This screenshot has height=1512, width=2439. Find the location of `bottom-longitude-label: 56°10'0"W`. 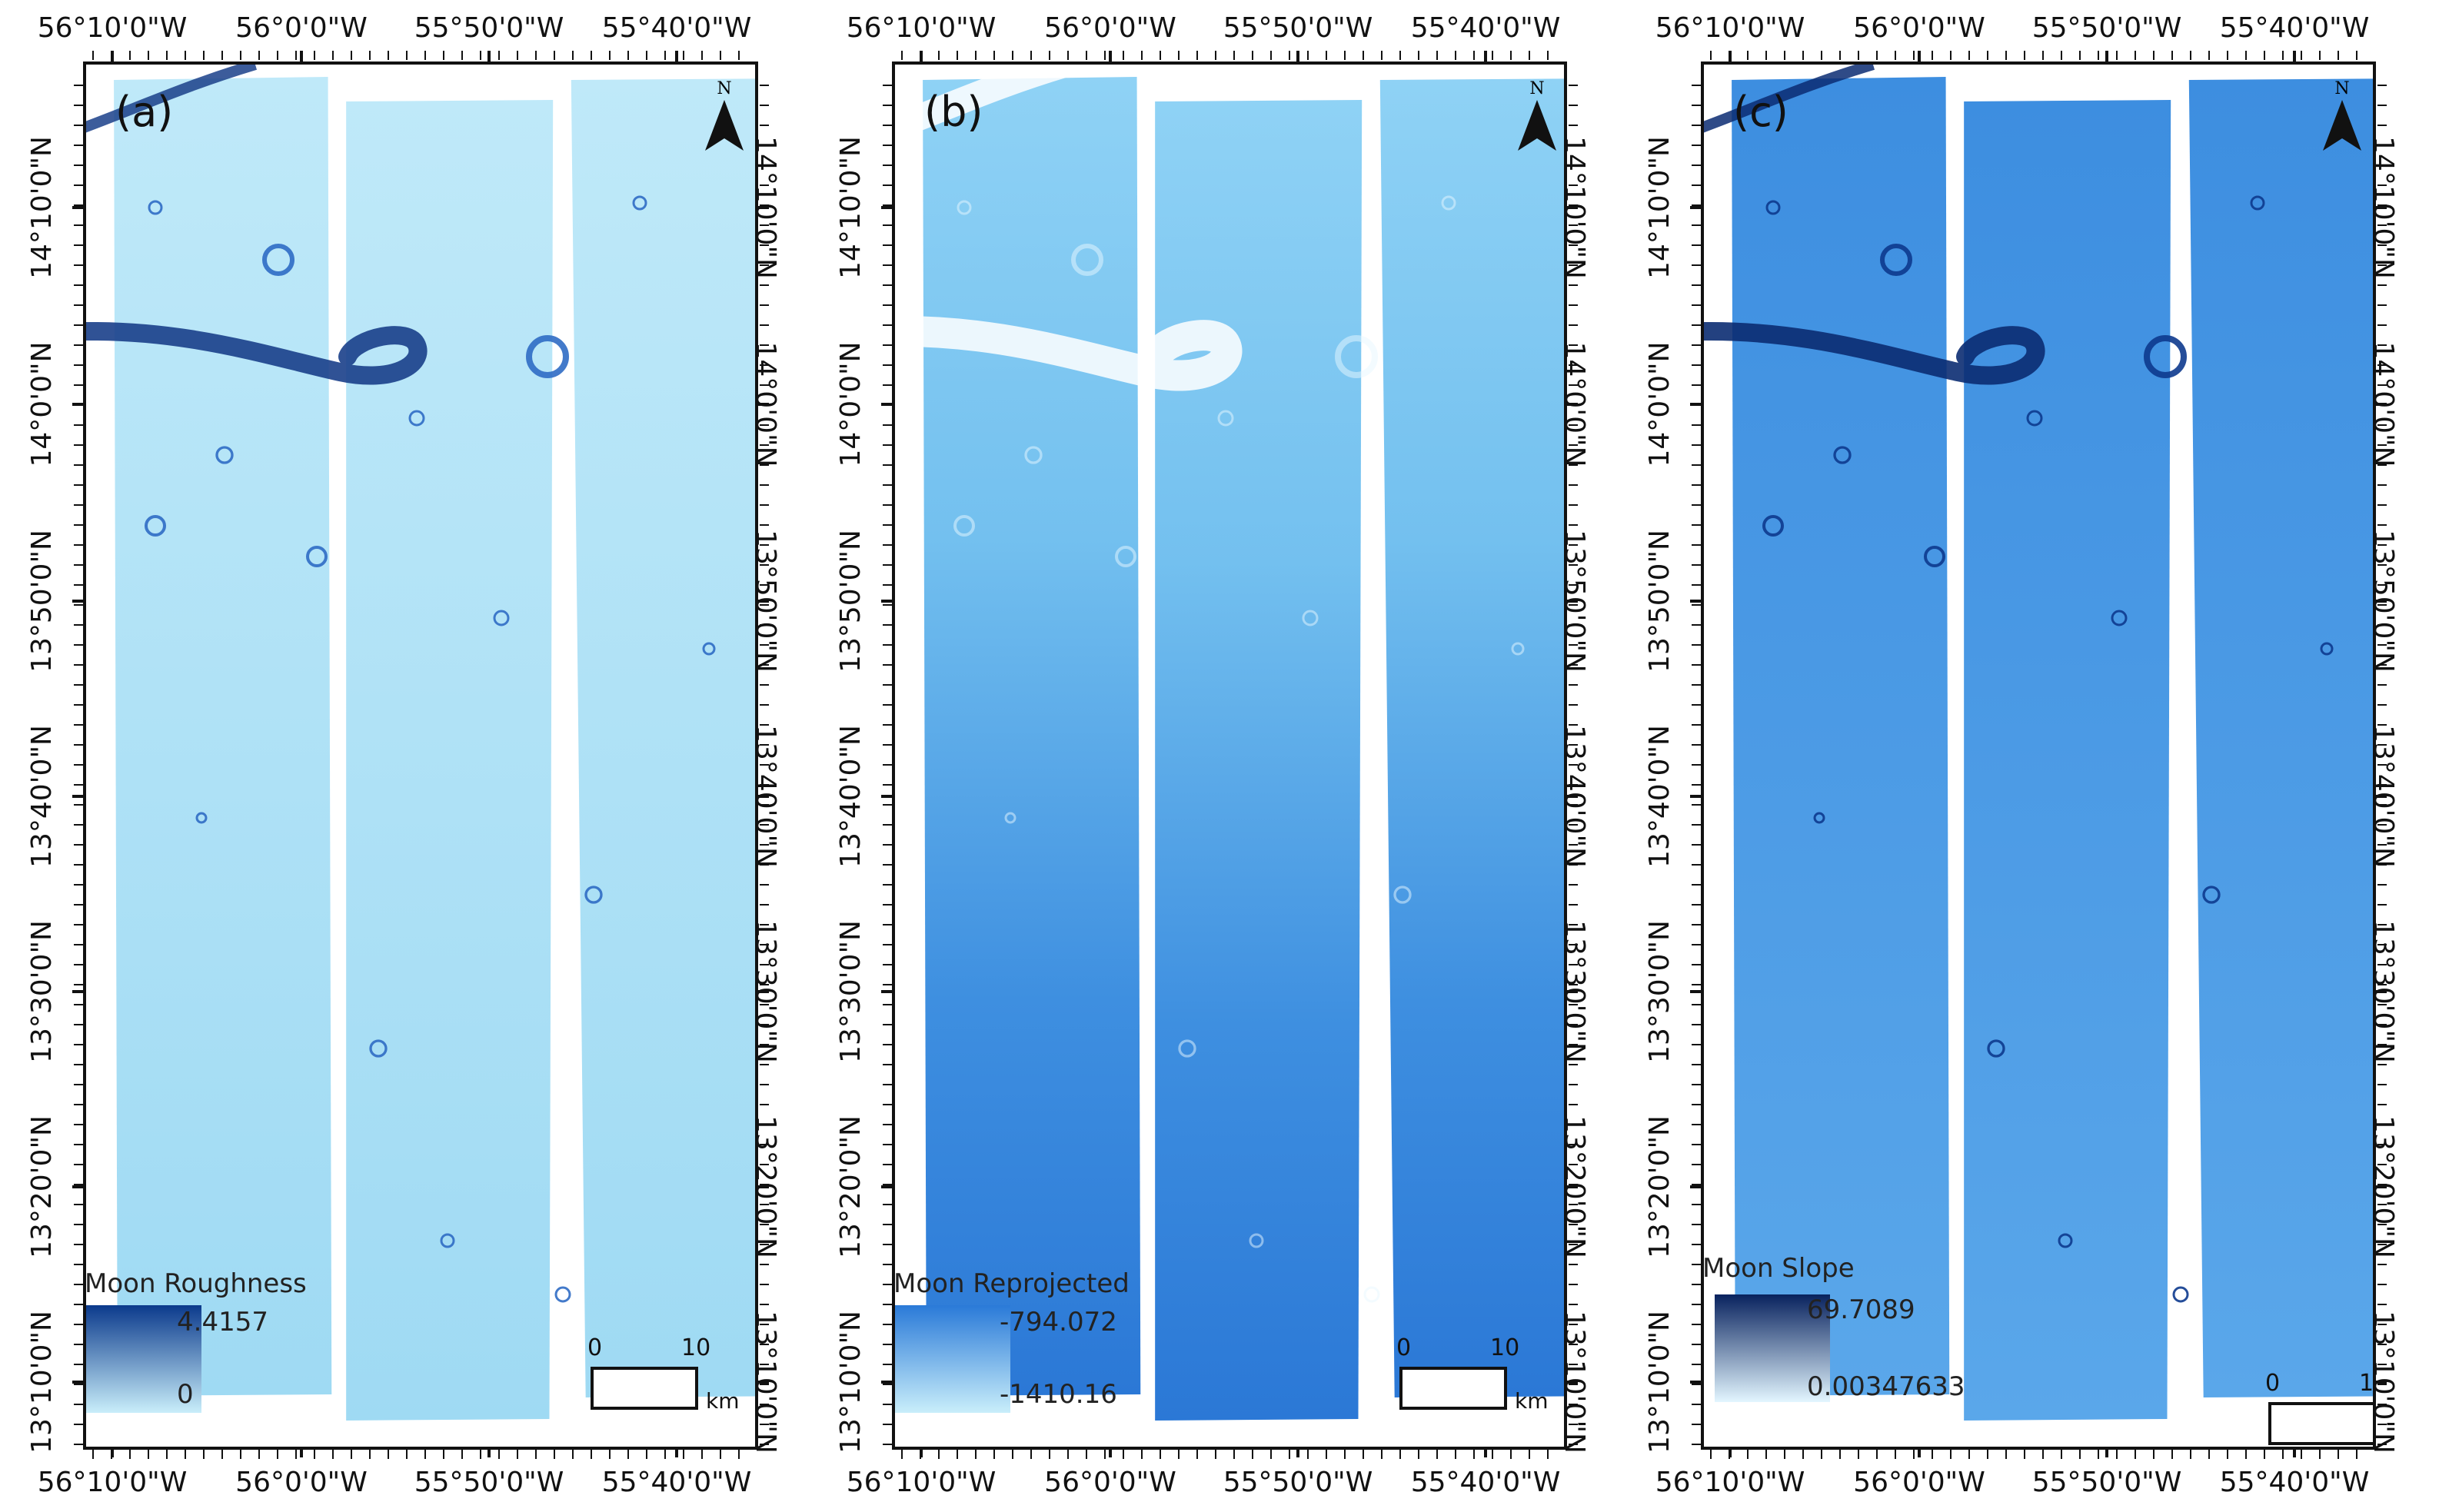

bottom-longitude-label: 56°10'0"W is located at coordinates (921, 1482).